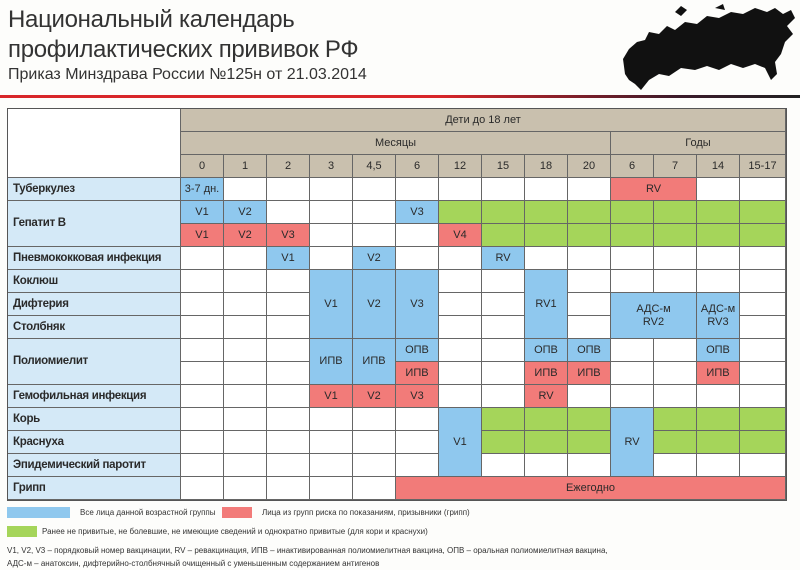  What do you see at coordinates (400, 96) in the screenshot?
I see `header-divider` at bounding box center [400, 96].